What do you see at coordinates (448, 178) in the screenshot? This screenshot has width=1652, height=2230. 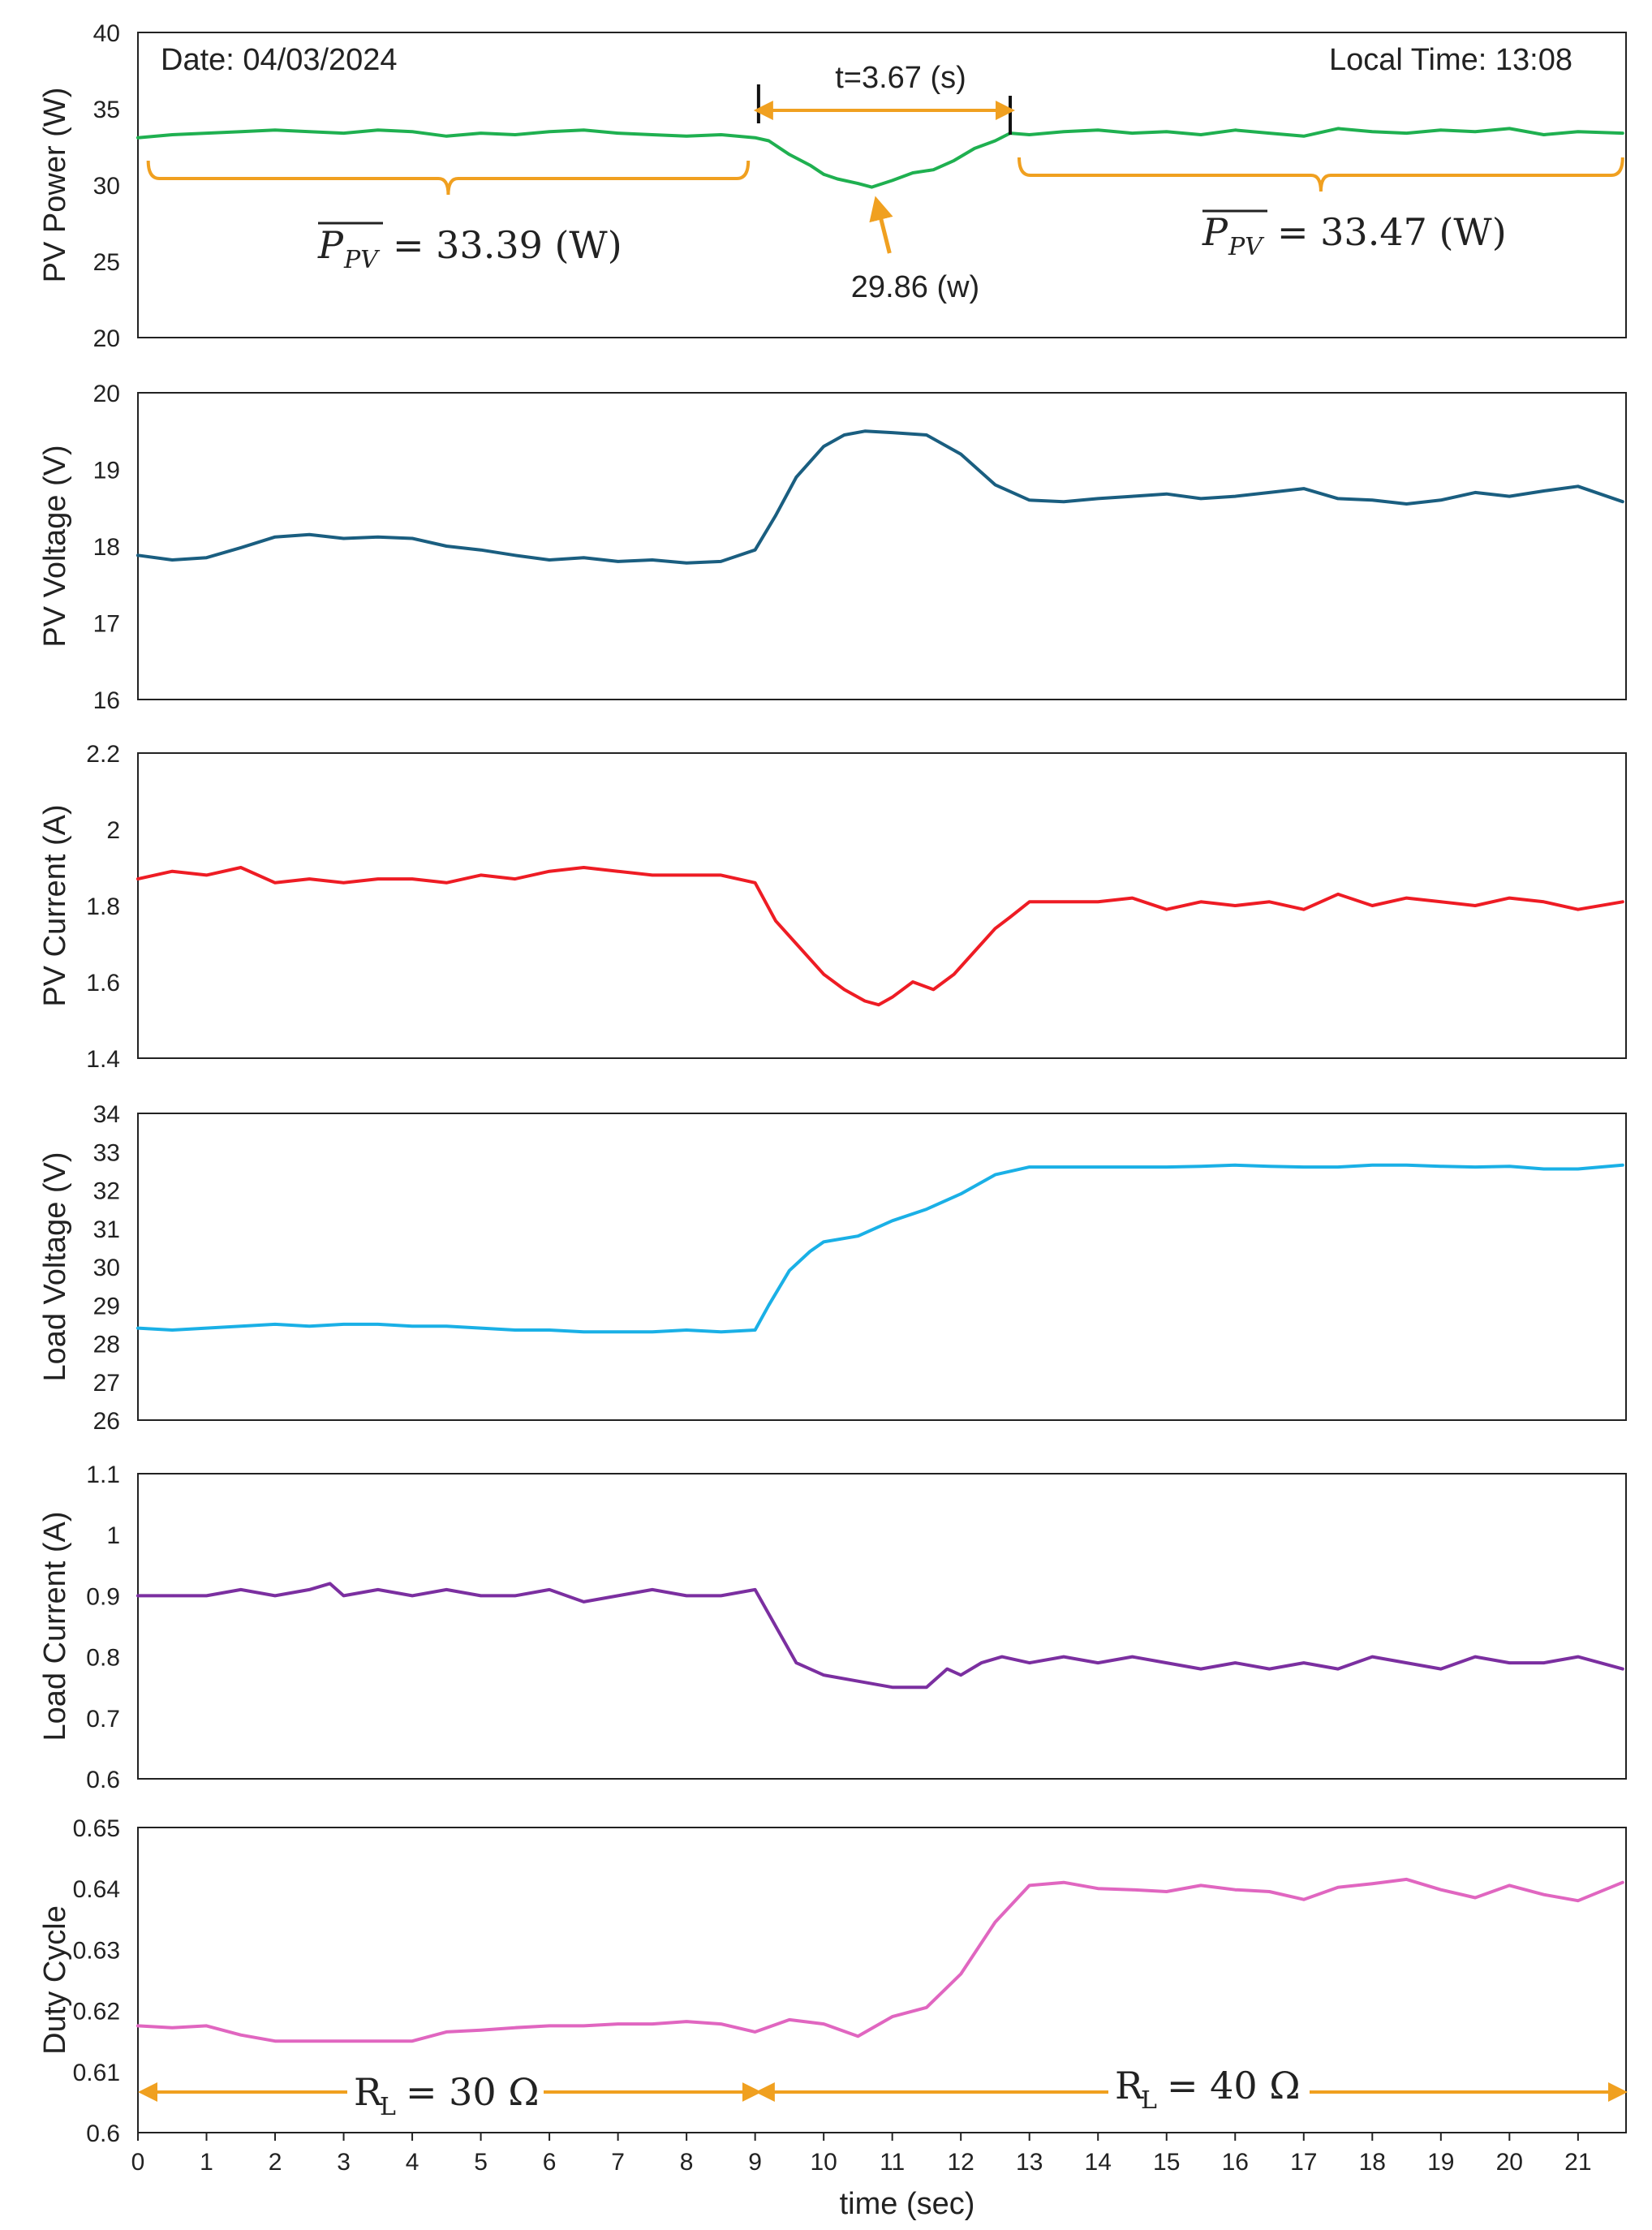 I see `mean-left-brace` at bounding box center [448, 178].